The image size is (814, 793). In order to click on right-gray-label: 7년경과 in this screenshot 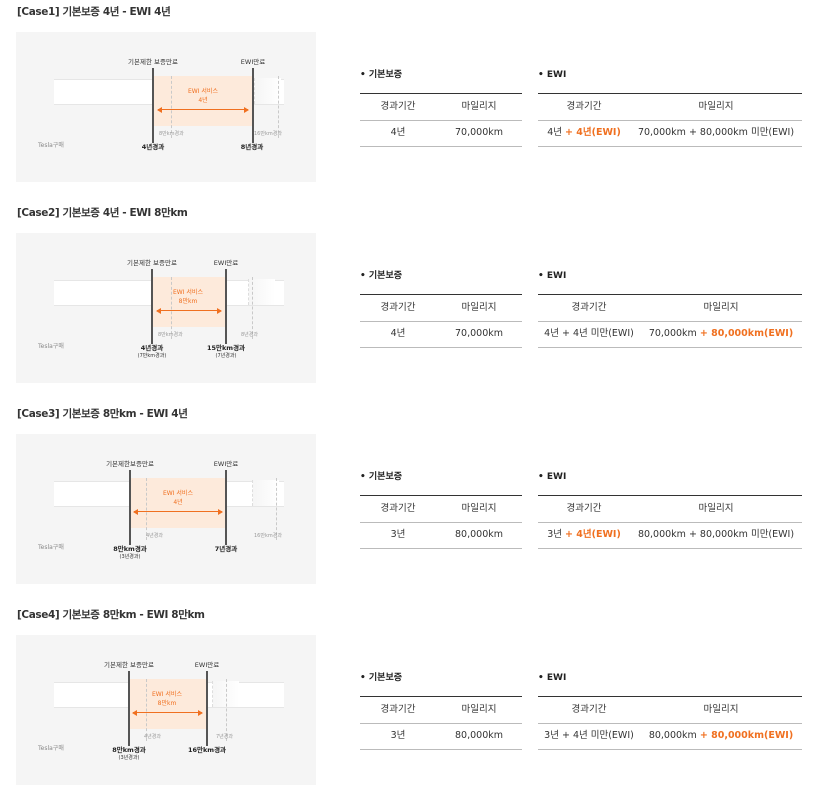, I will do `click(224, 737)`.